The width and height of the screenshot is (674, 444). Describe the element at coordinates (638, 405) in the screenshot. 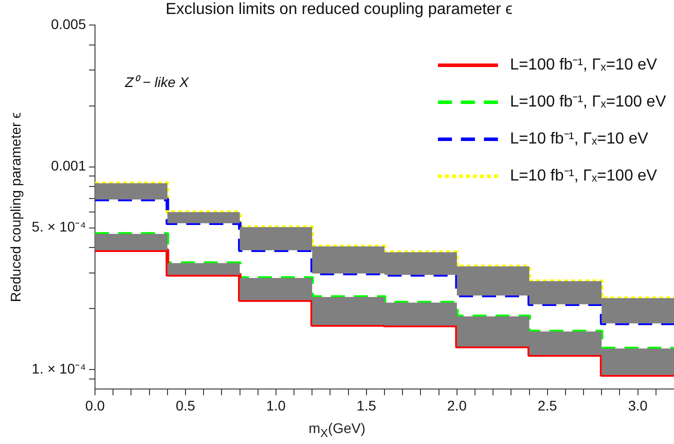

I see `x-tick-label: 3.0` at that location.